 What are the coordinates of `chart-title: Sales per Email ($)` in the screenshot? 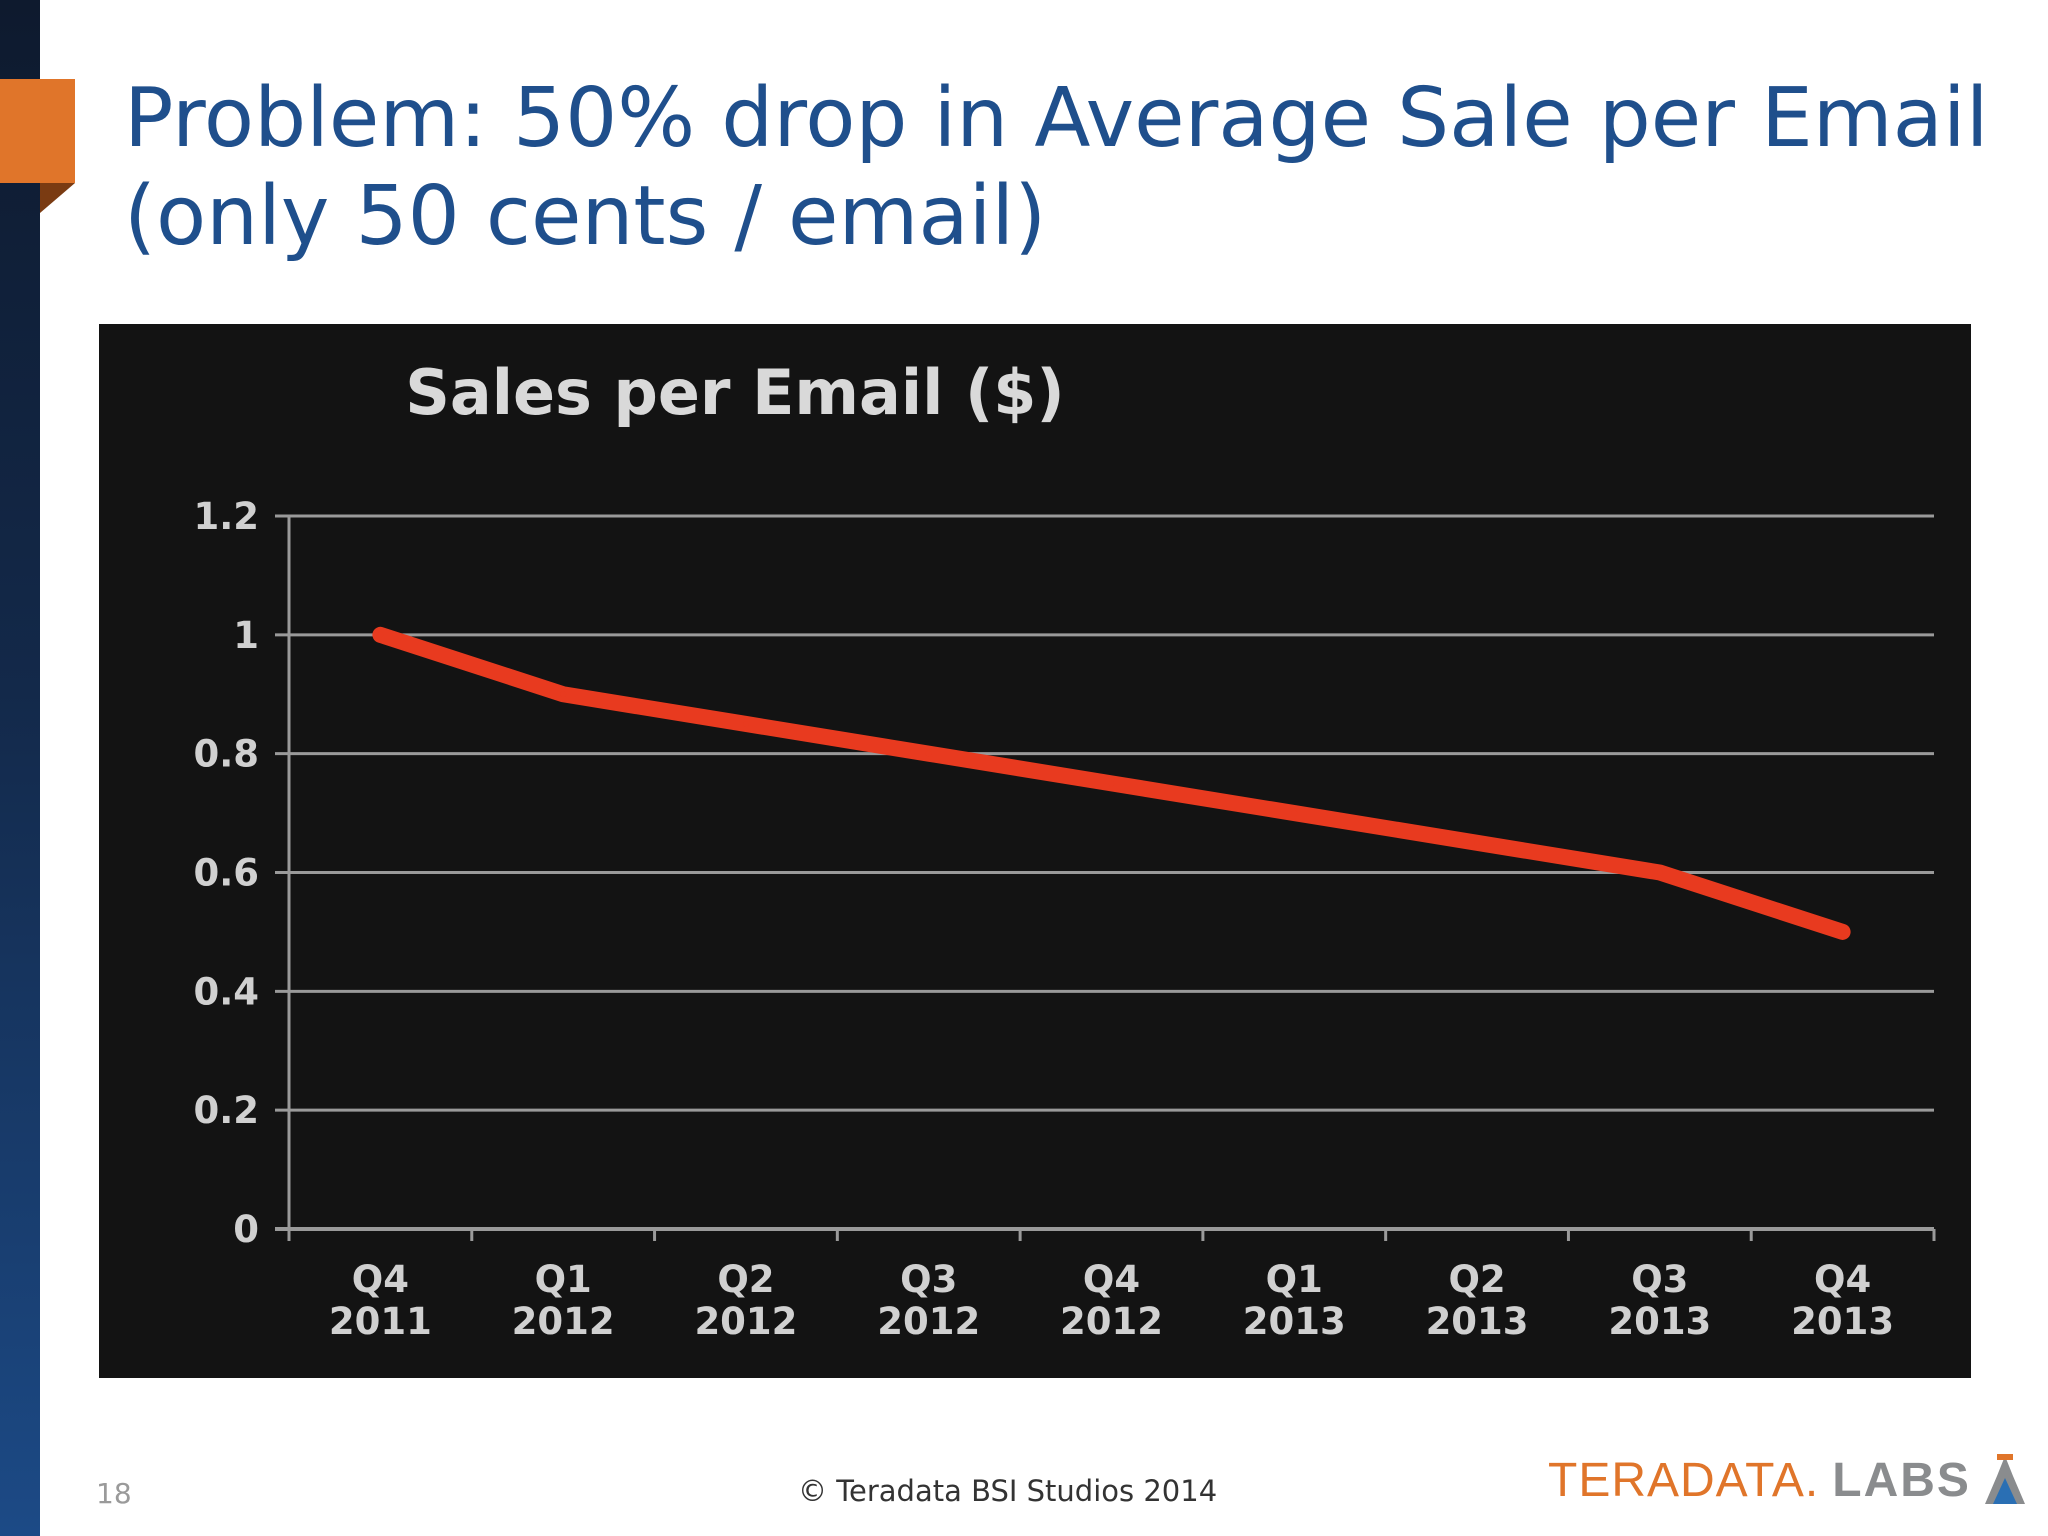 It's located at (735, 392).